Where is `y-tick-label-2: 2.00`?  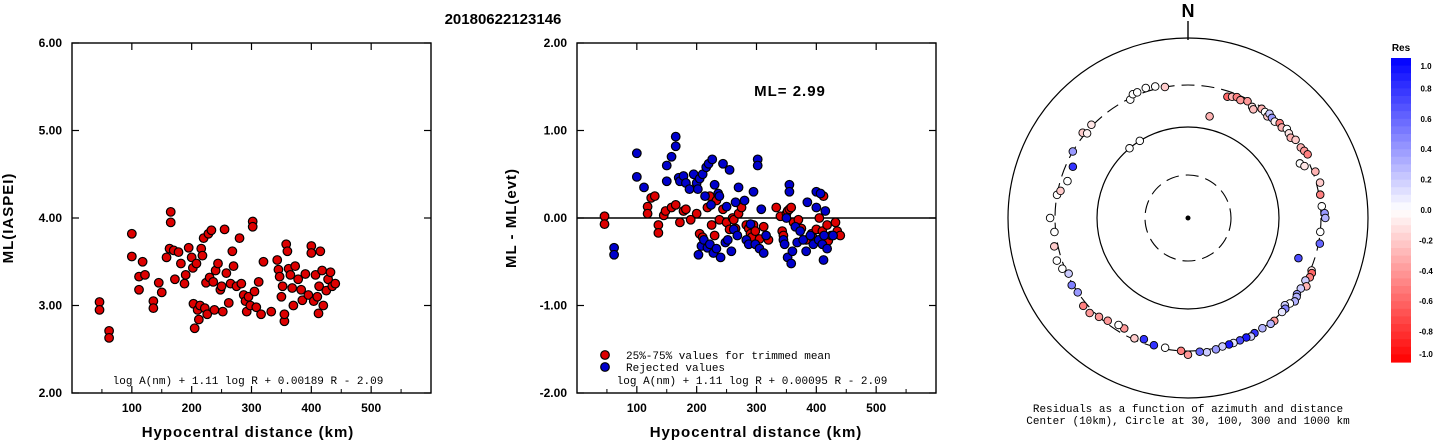 y-tick-label-2: 2.00 is located at coordinates (556, 43).